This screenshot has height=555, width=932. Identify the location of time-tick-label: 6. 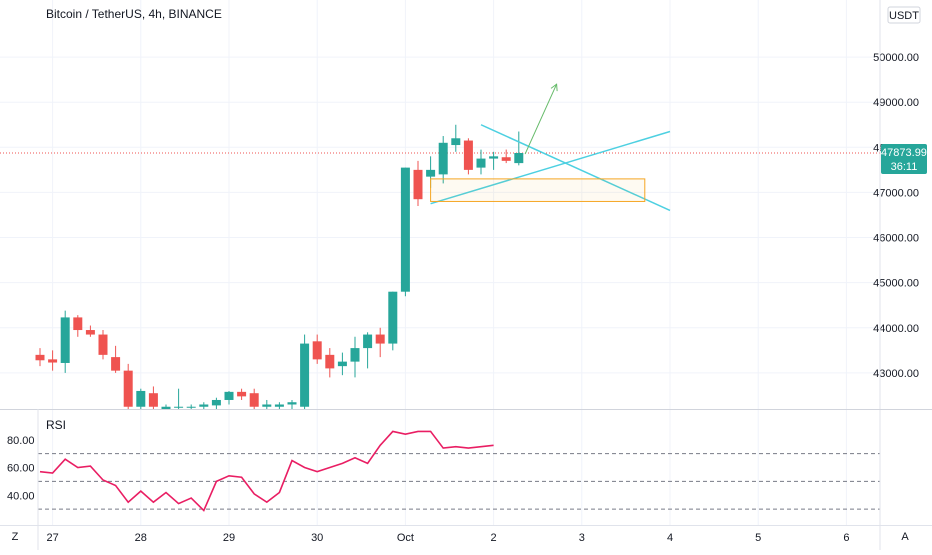
(846, 538).